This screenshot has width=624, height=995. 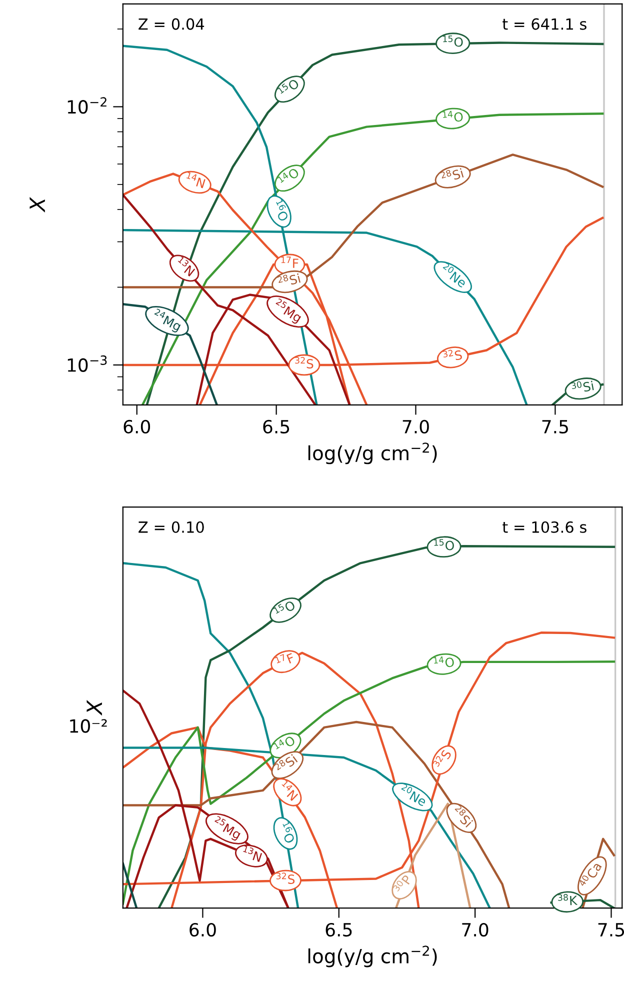 I want to click on text: 10⁻², so click(x=88, y=726).